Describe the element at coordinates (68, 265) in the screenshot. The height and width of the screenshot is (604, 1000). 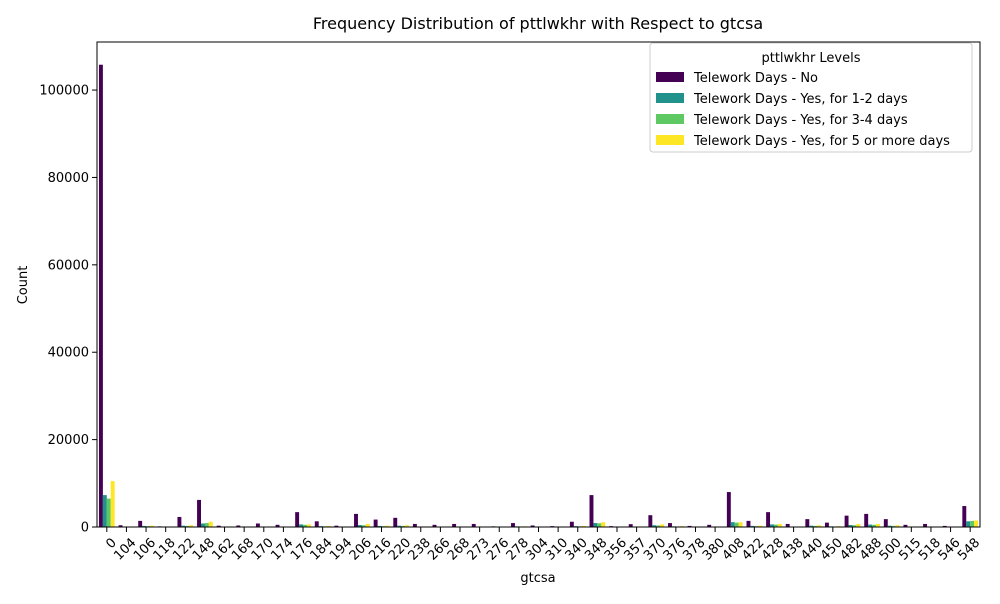
I see `y-tick-label: 60000` at that location.